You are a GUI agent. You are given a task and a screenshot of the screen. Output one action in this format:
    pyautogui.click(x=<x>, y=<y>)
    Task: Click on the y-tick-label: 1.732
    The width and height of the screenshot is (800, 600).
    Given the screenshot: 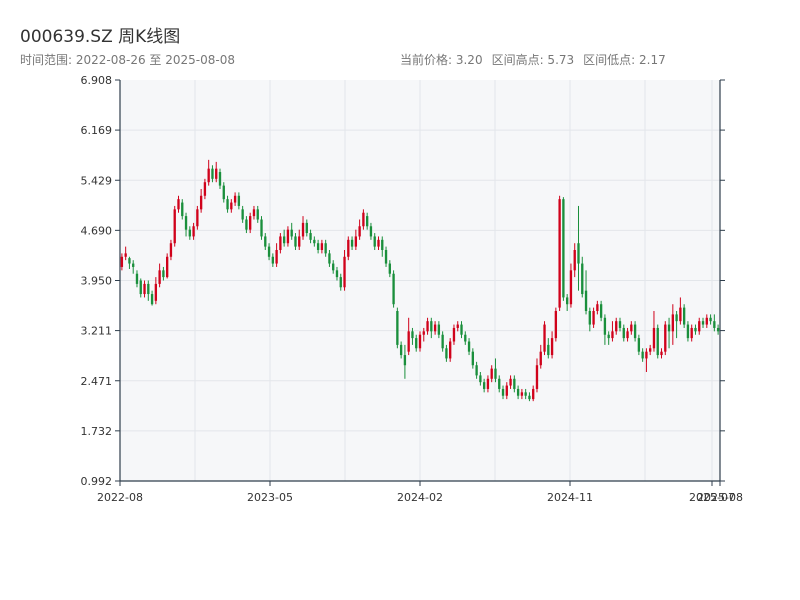 What is the action you would take?
    pyautogui.click(x=97, y=431)
    